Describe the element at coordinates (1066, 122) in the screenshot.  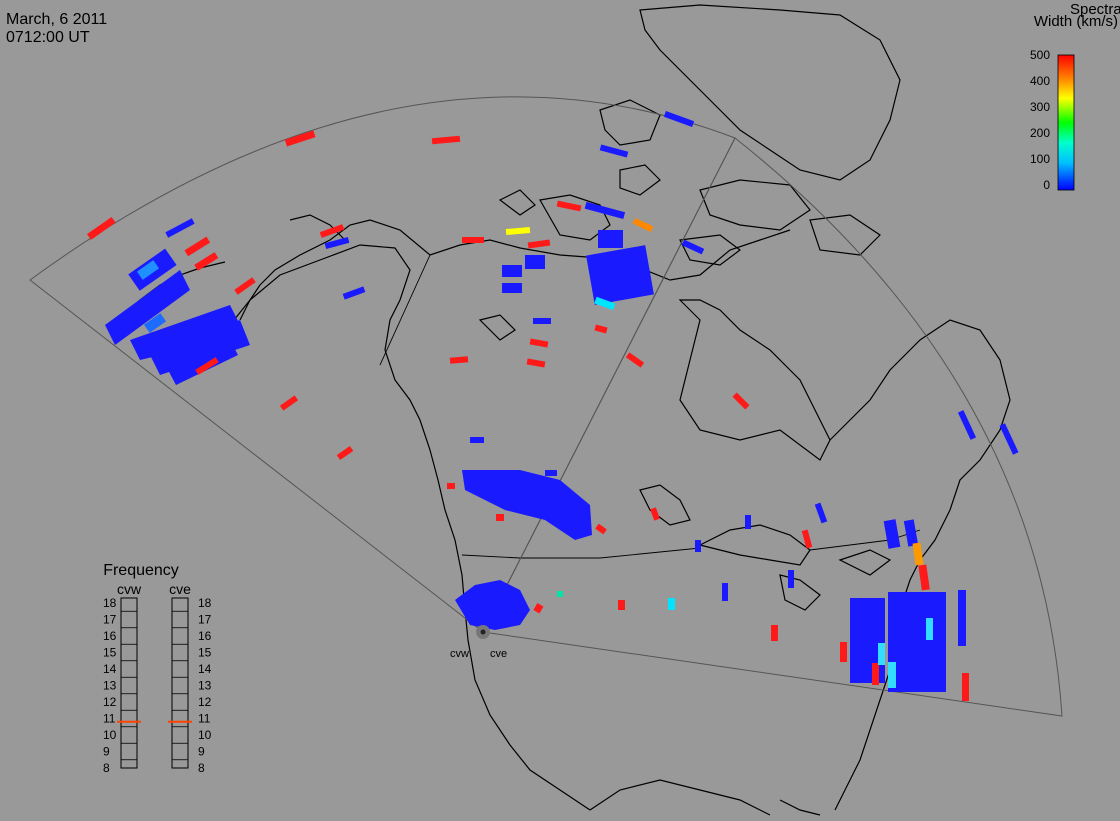
I see `colorbar-gradient` at that location.